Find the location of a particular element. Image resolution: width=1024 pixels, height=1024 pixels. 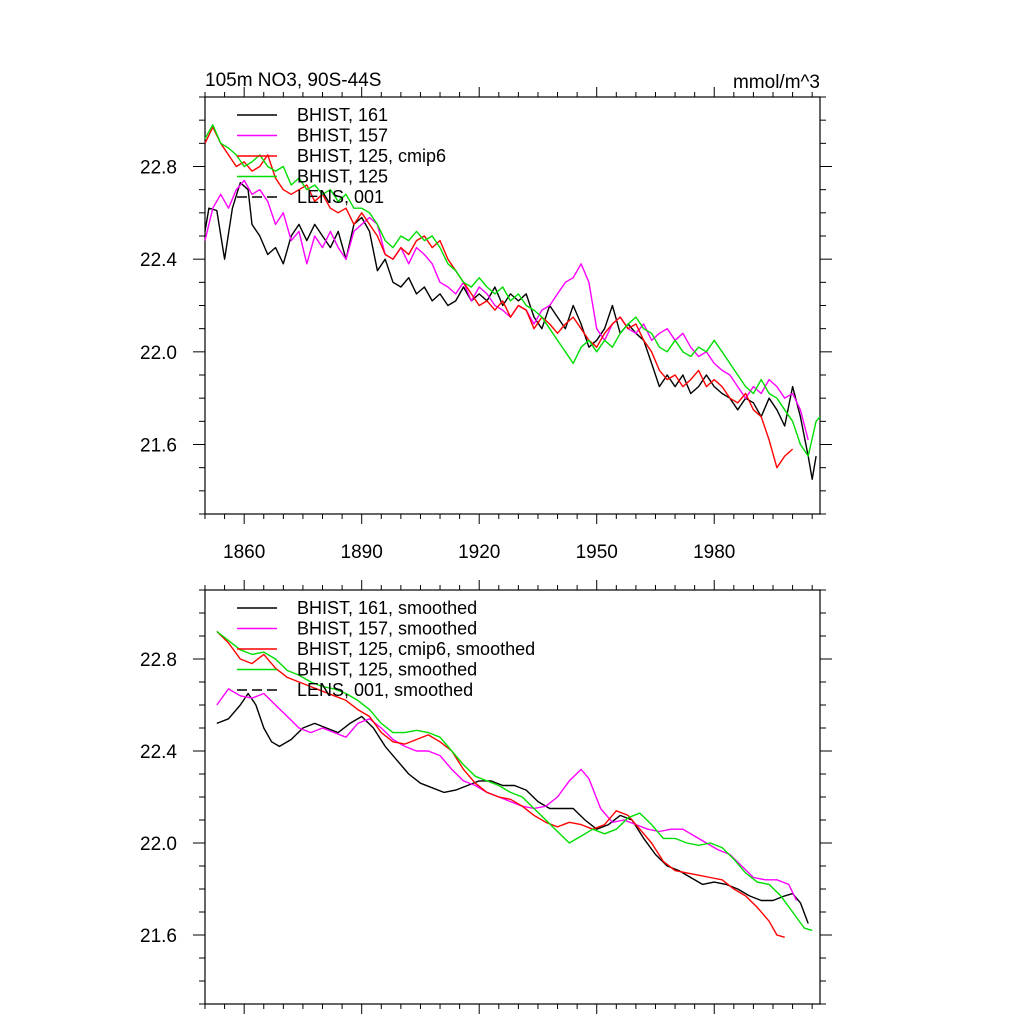

top-chart-title: 105m NO3, 90S-44S is located at coordinates (293, 80).